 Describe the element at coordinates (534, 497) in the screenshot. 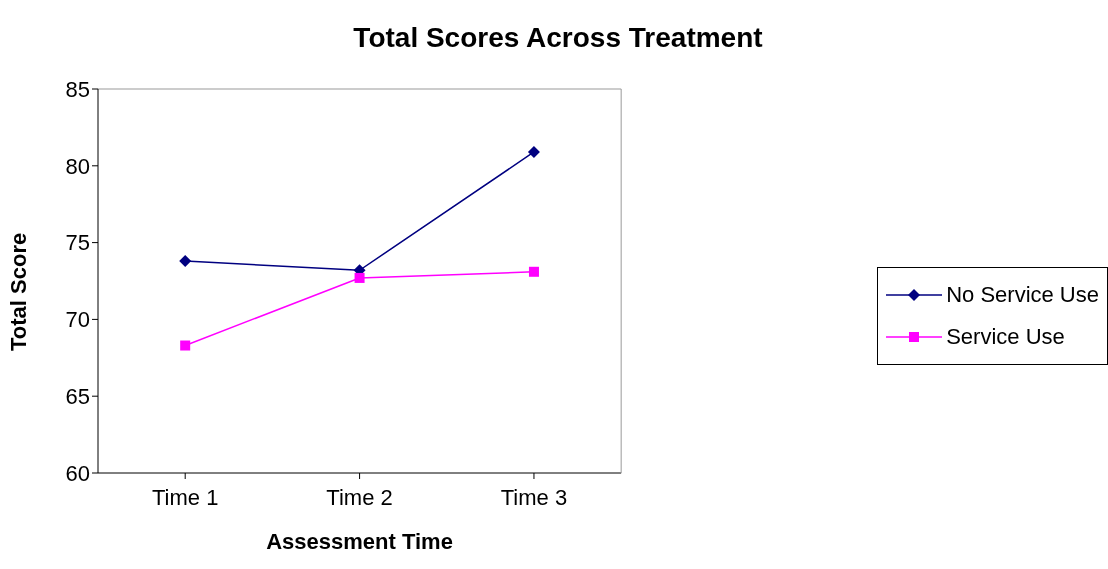

I see `x-tick-label: Time 3` at that location.